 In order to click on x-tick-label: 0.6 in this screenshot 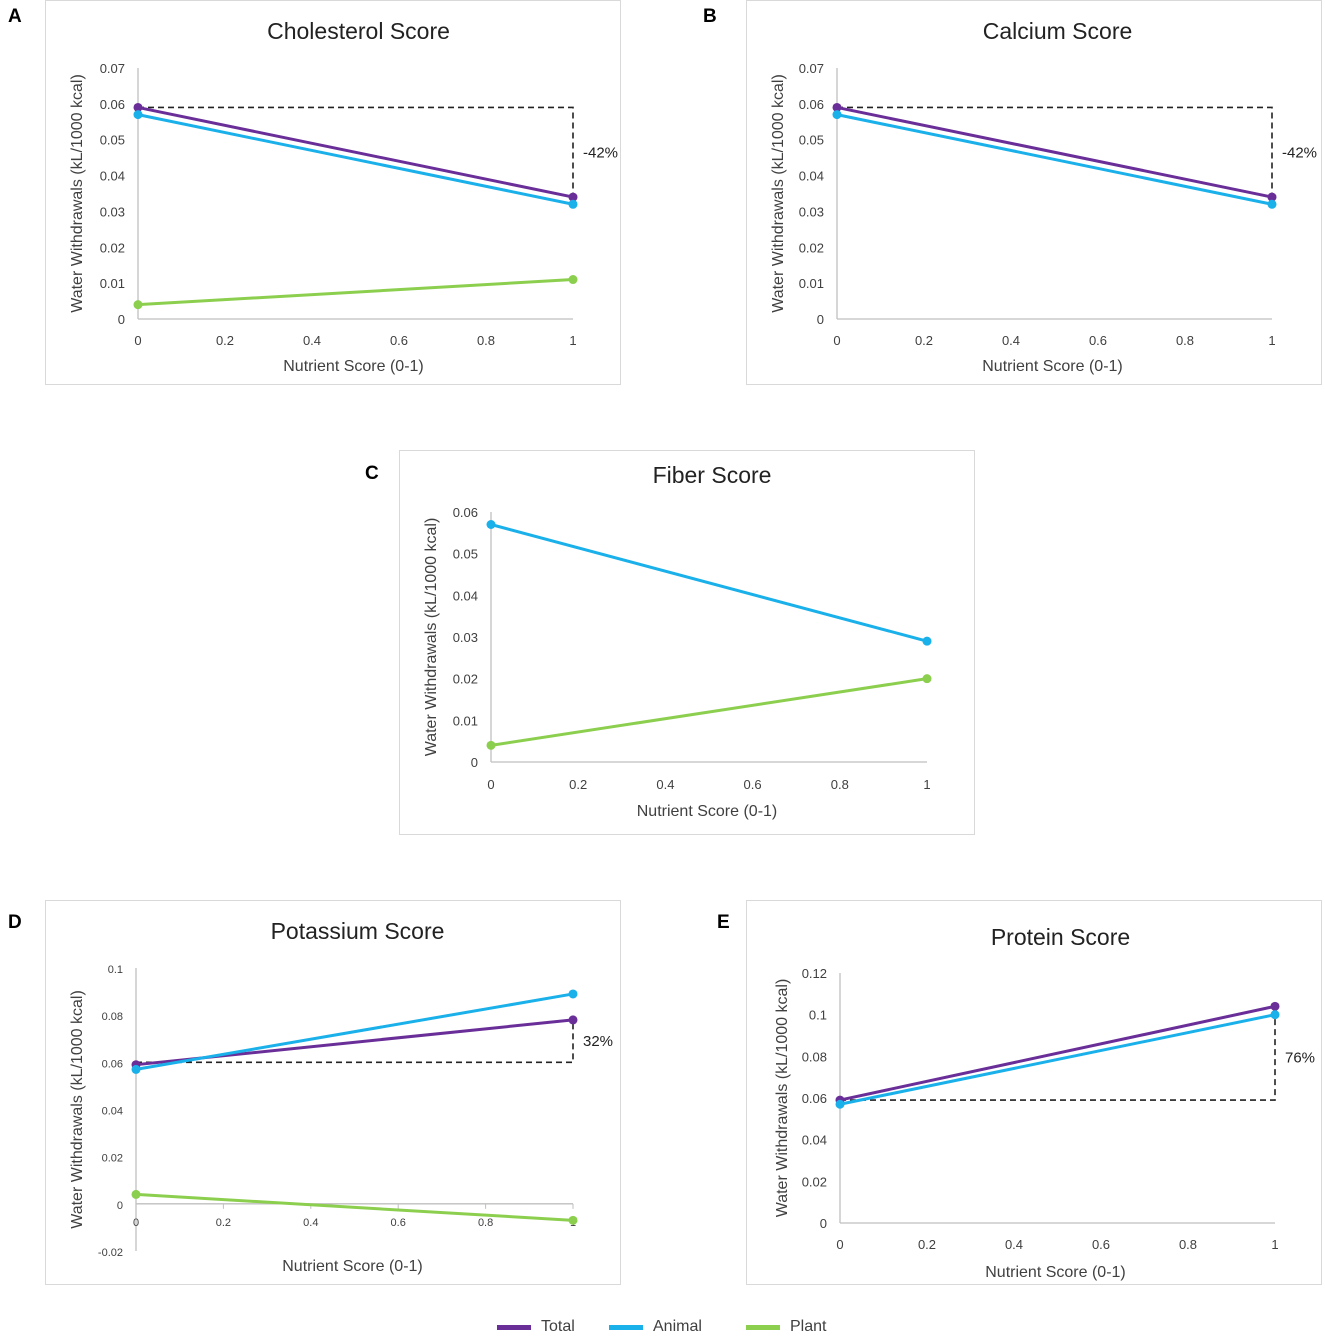, I will do `click(399, 340)`.